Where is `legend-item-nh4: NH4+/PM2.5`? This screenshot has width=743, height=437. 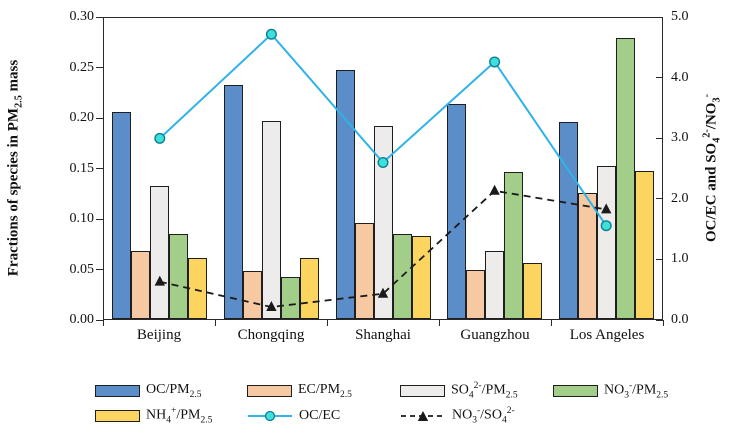
legend-item-nh4: NH4+/PM2.5 is located at coordinates (154, 416).